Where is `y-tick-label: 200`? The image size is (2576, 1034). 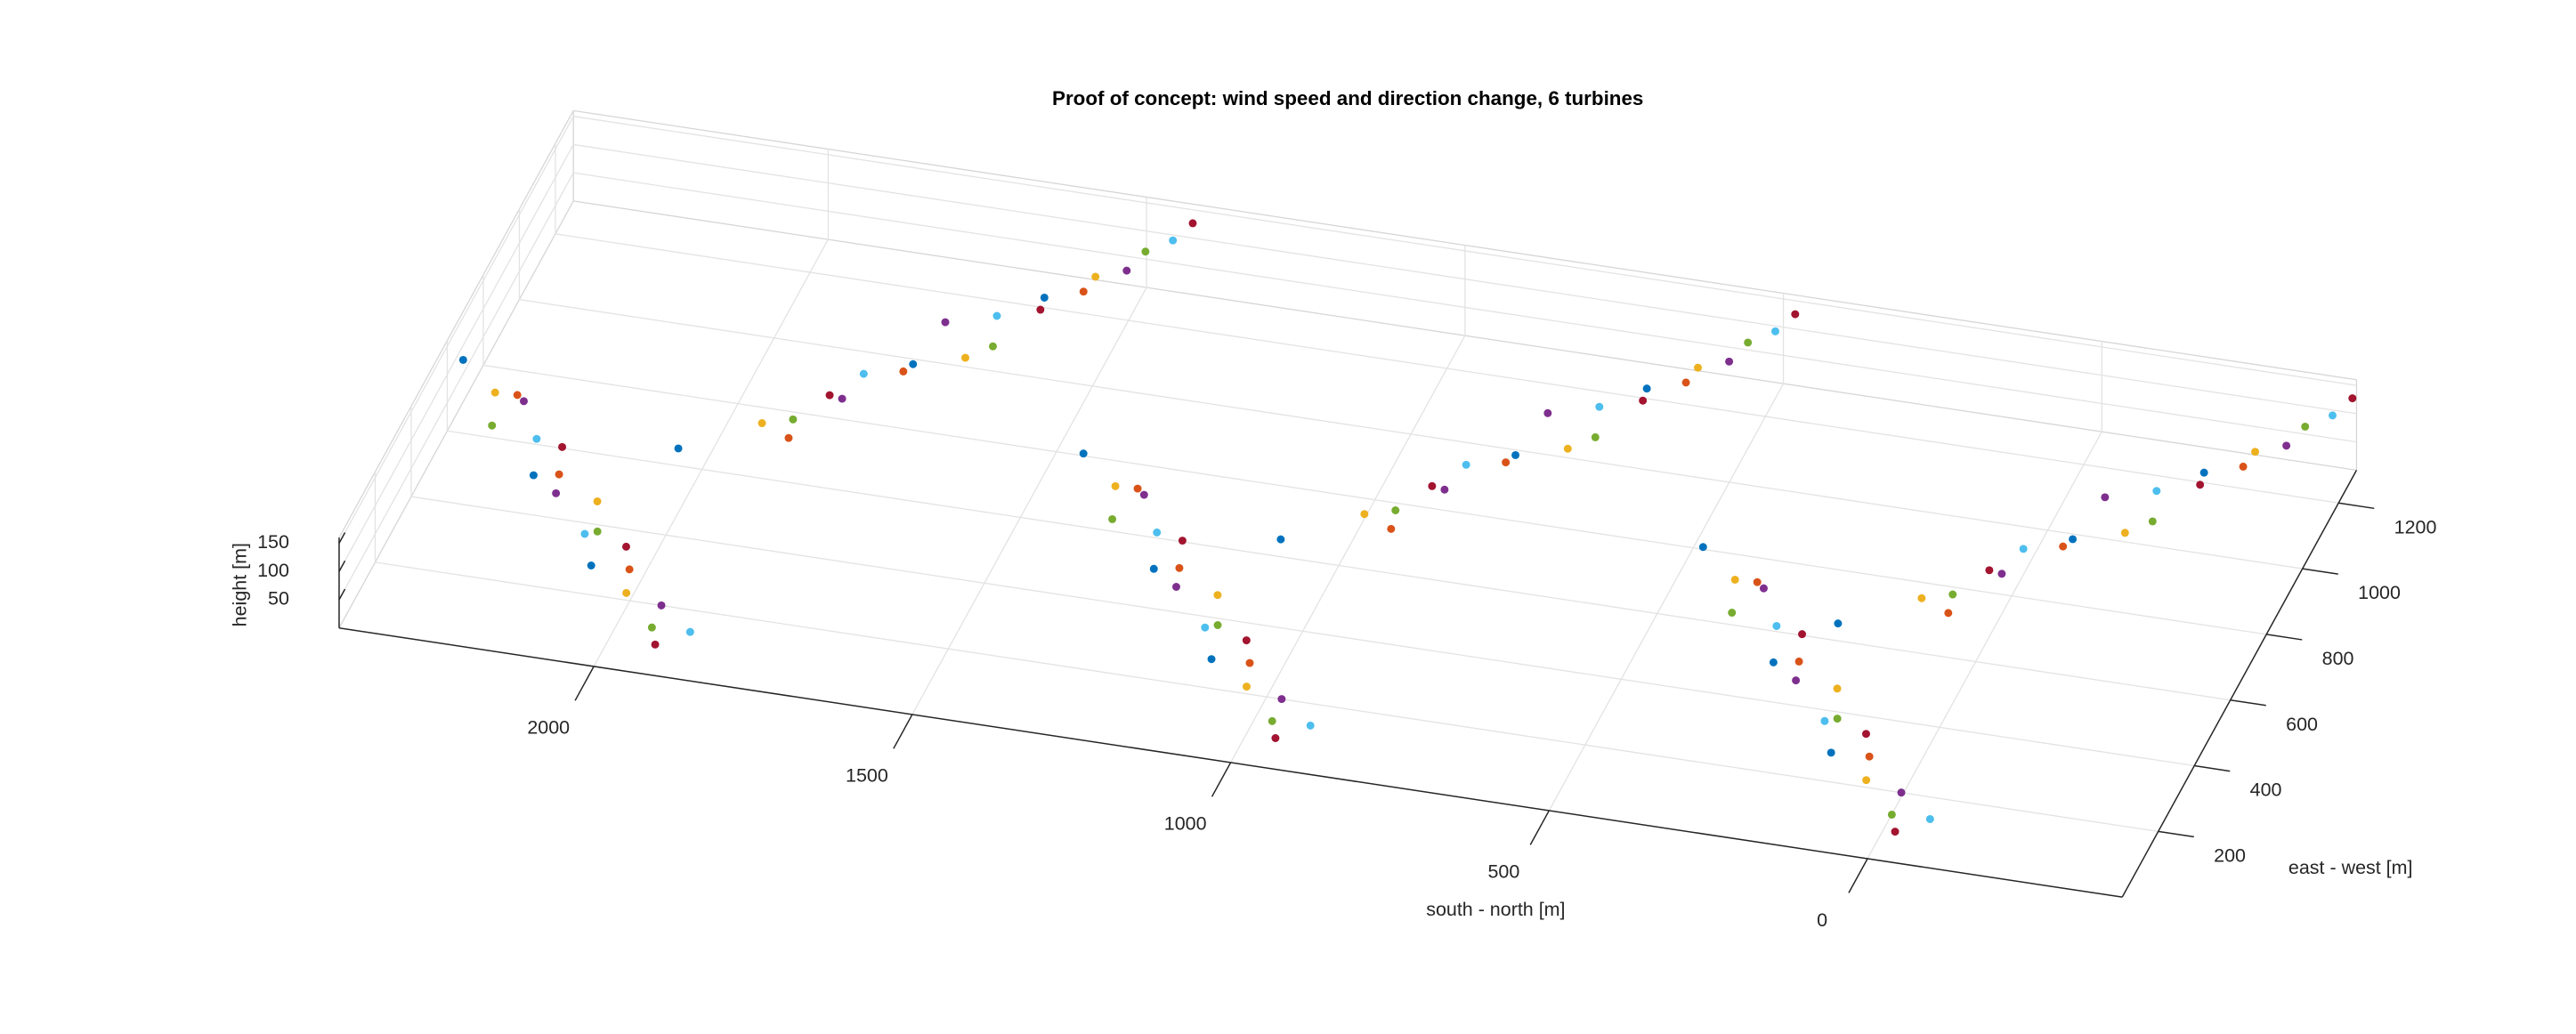 y-tick-label: 200 is located at coordinates (2230, 855).